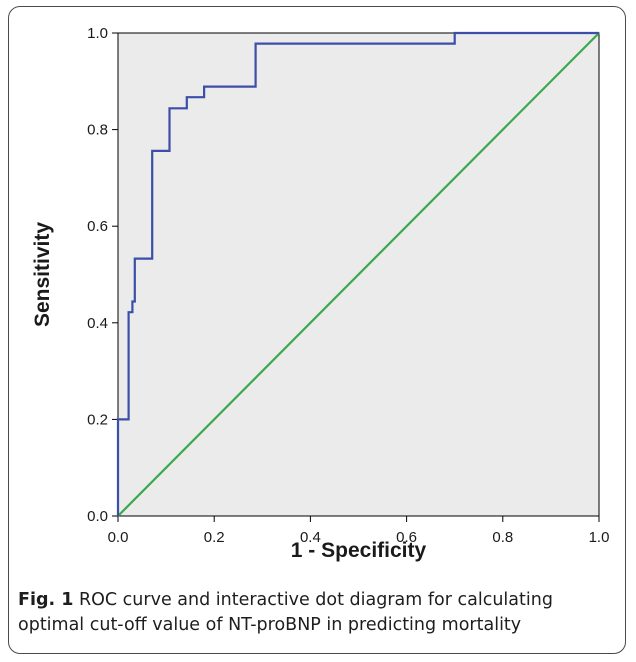 This screenshot has width=636, height=662. What do you see at coordinates (359, 550) in the screenshot?
I see `x-axis-label: 1 - Specificity` at bounding box center [359, 550].